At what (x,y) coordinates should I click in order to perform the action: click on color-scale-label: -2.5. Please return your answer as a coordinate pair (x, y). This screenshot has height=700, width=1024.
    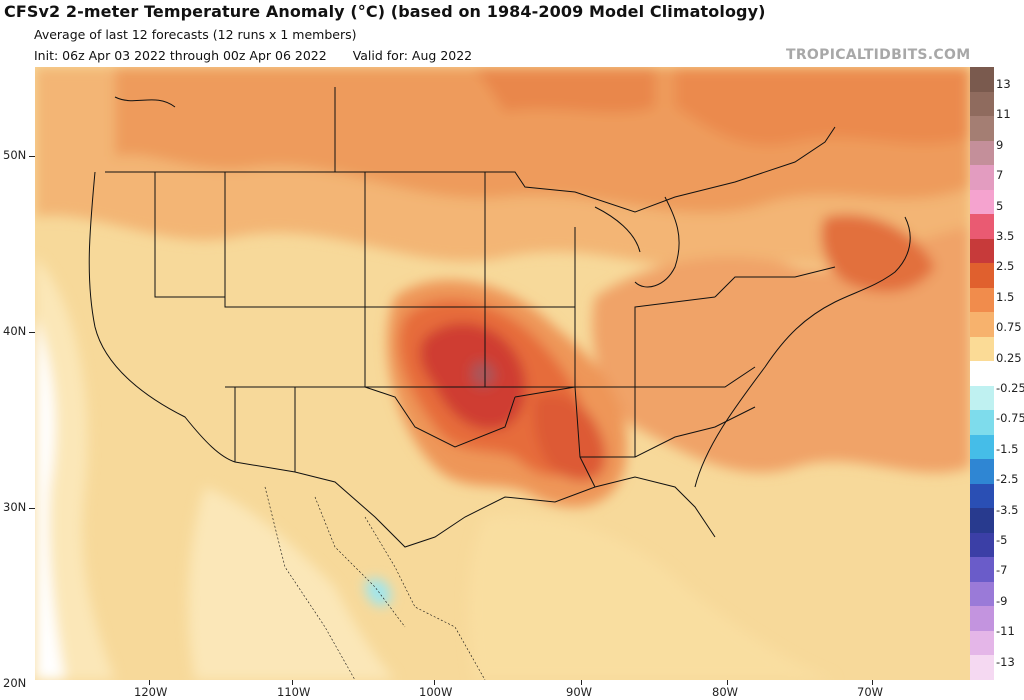
    Looking at the image, I should click on (1007, 479).